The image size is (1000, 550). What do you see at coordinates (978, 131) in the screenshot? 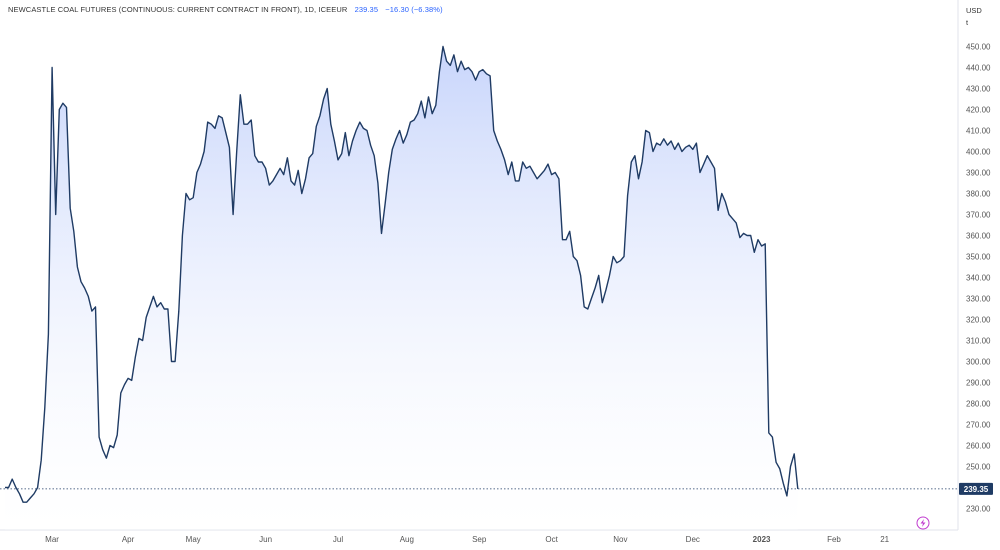
I see `y-tick-label: 410.00` at bounding box center [978, 131].